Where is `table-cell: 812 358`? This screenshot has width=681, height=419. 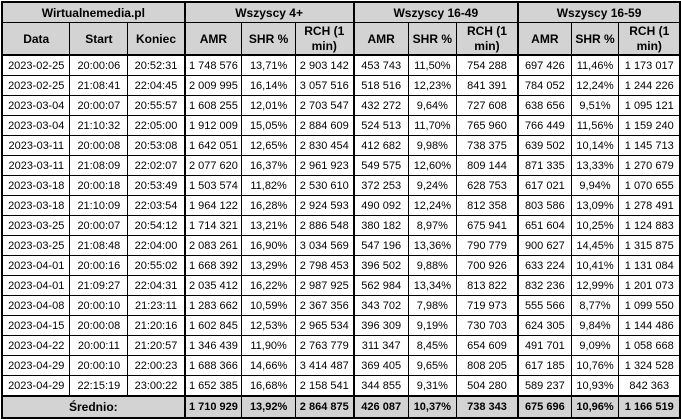
table-cell: 812 358 is located at coordinates (487, 205).